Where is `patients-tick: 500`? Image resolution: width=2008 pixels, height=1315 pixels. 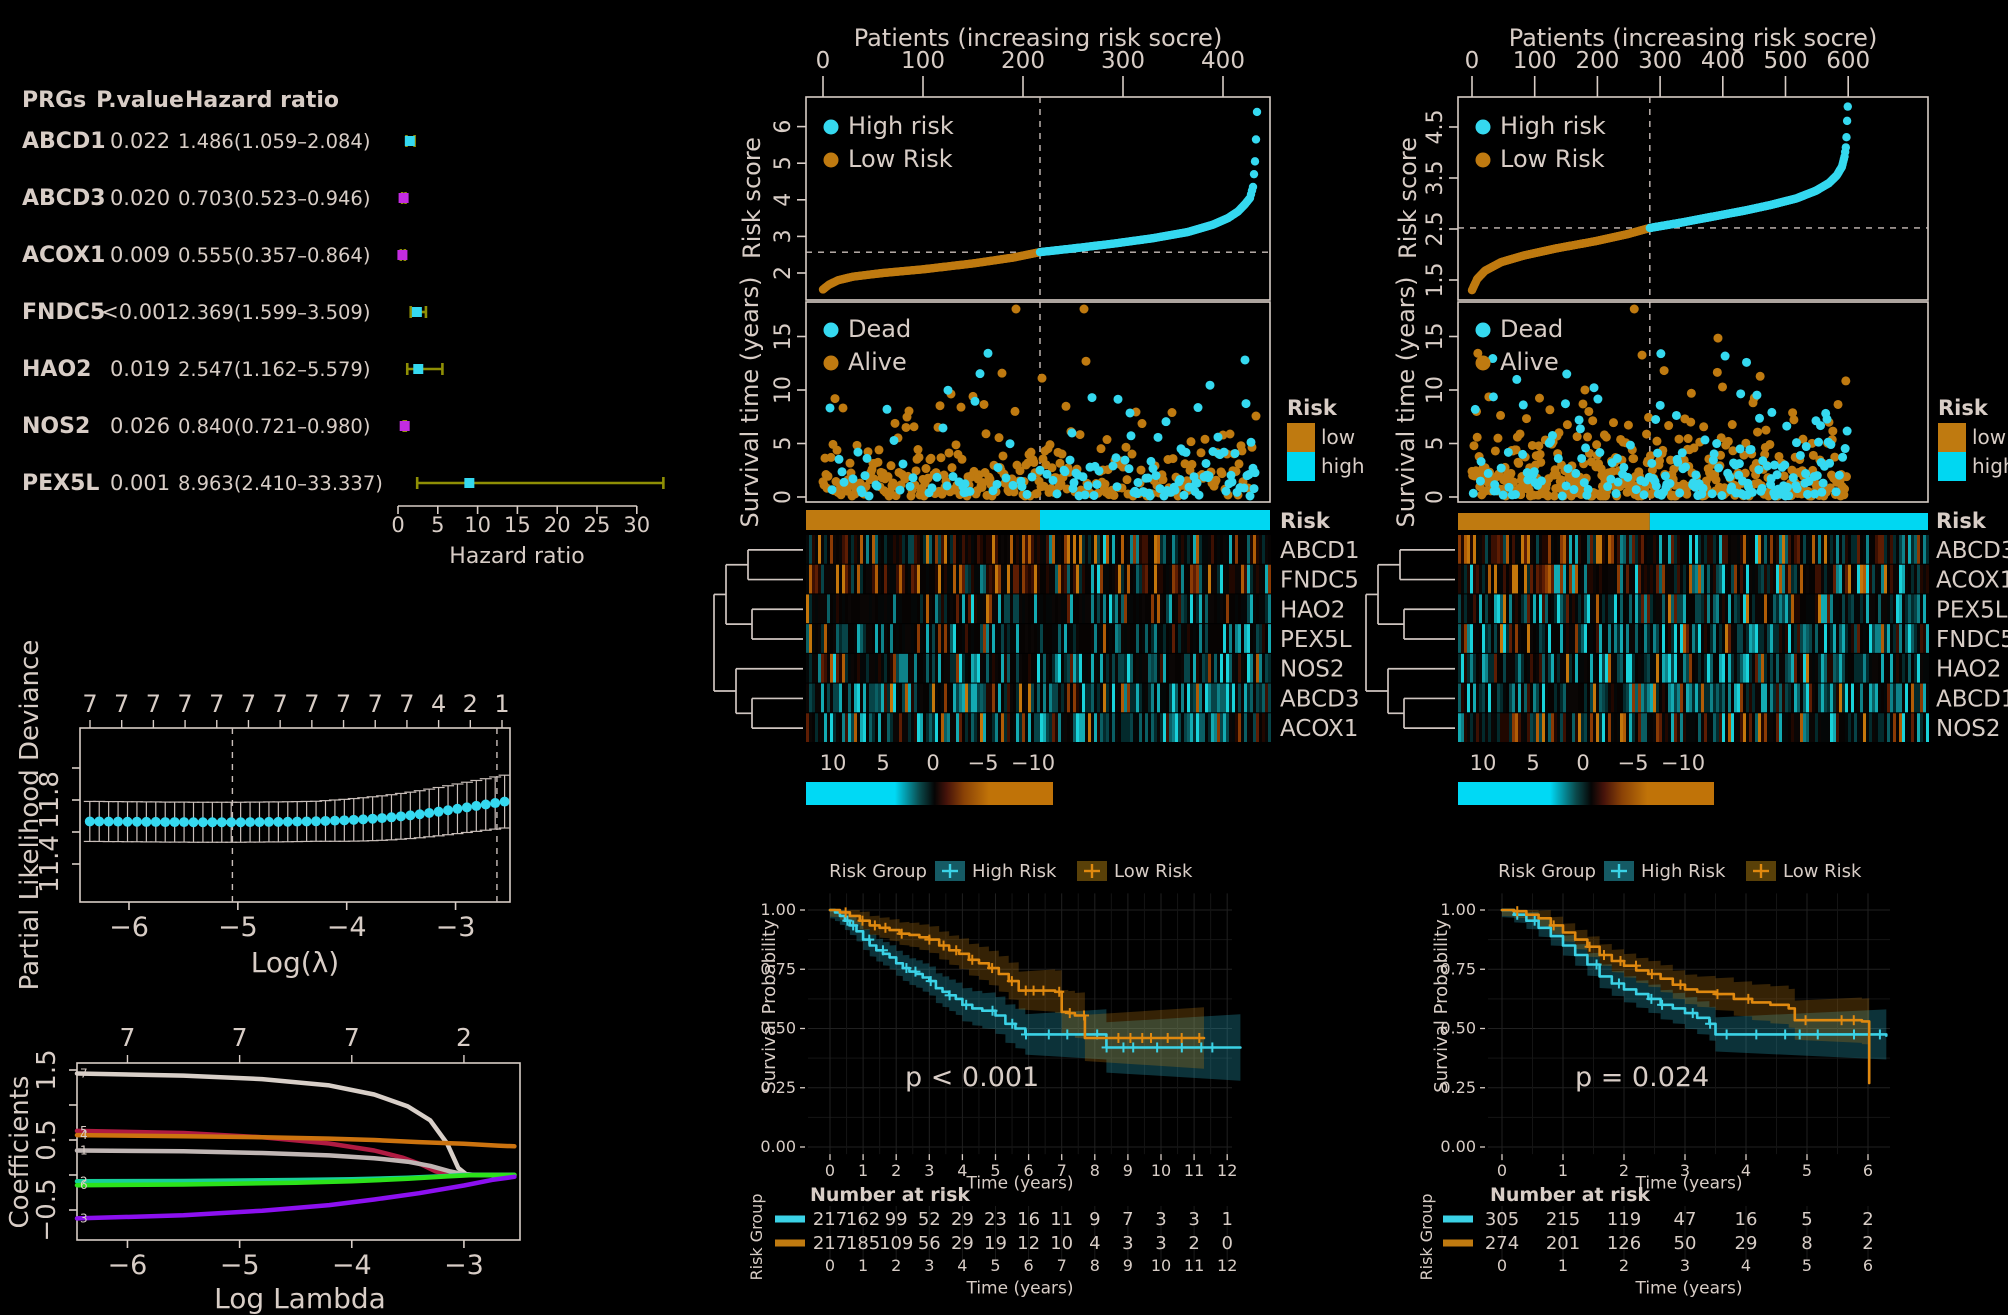
patients-tick: 500 is located at coordinates (1786, 61).